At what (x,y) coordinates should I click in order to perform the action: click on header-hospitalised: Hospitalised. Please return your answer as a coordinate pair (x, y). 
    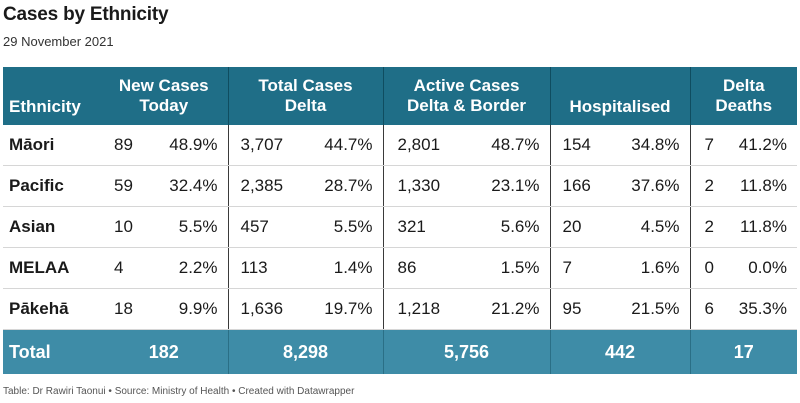
    Looking at the image, I should click on (619, 96).